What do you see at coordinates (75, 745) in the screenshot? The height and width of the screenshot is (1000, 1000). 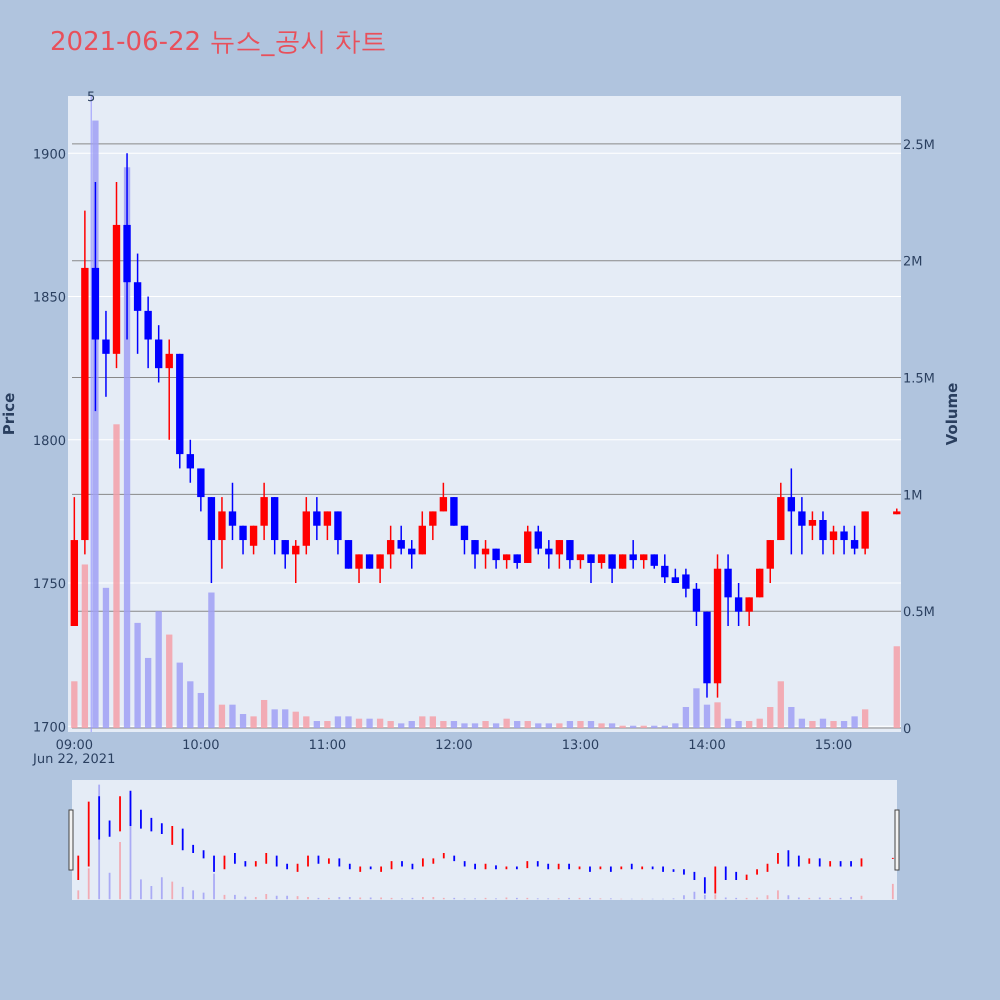 I see `x-tick-label: 09:00` at bounding box center [75, 745].